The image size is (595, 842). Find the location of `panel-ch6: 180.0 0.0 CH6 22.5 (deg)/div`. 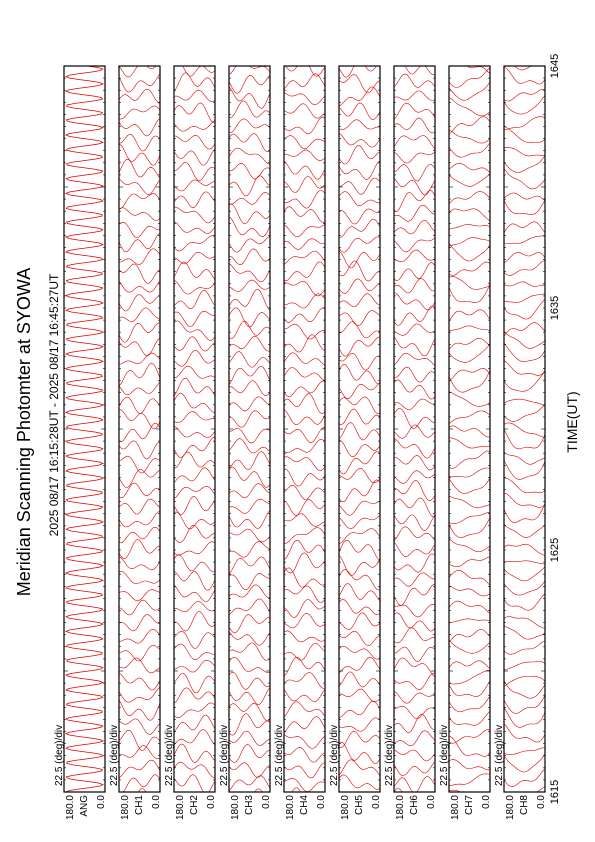

panel-ch6: 180.0 0.0 CH6 22.5 (deg)/div is located at coordinates (410, 442).